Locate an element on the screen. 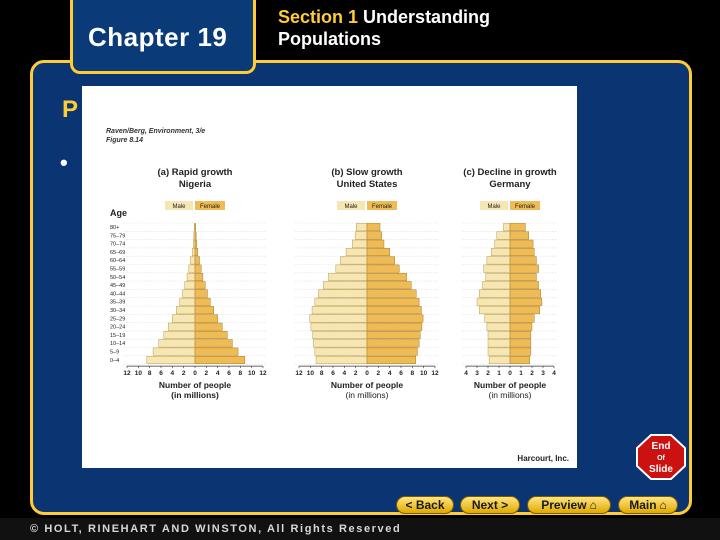 Image resolution: width=720 pixels, height=540 pixels. panel-country: Germany is located at coordinates (510, 184).